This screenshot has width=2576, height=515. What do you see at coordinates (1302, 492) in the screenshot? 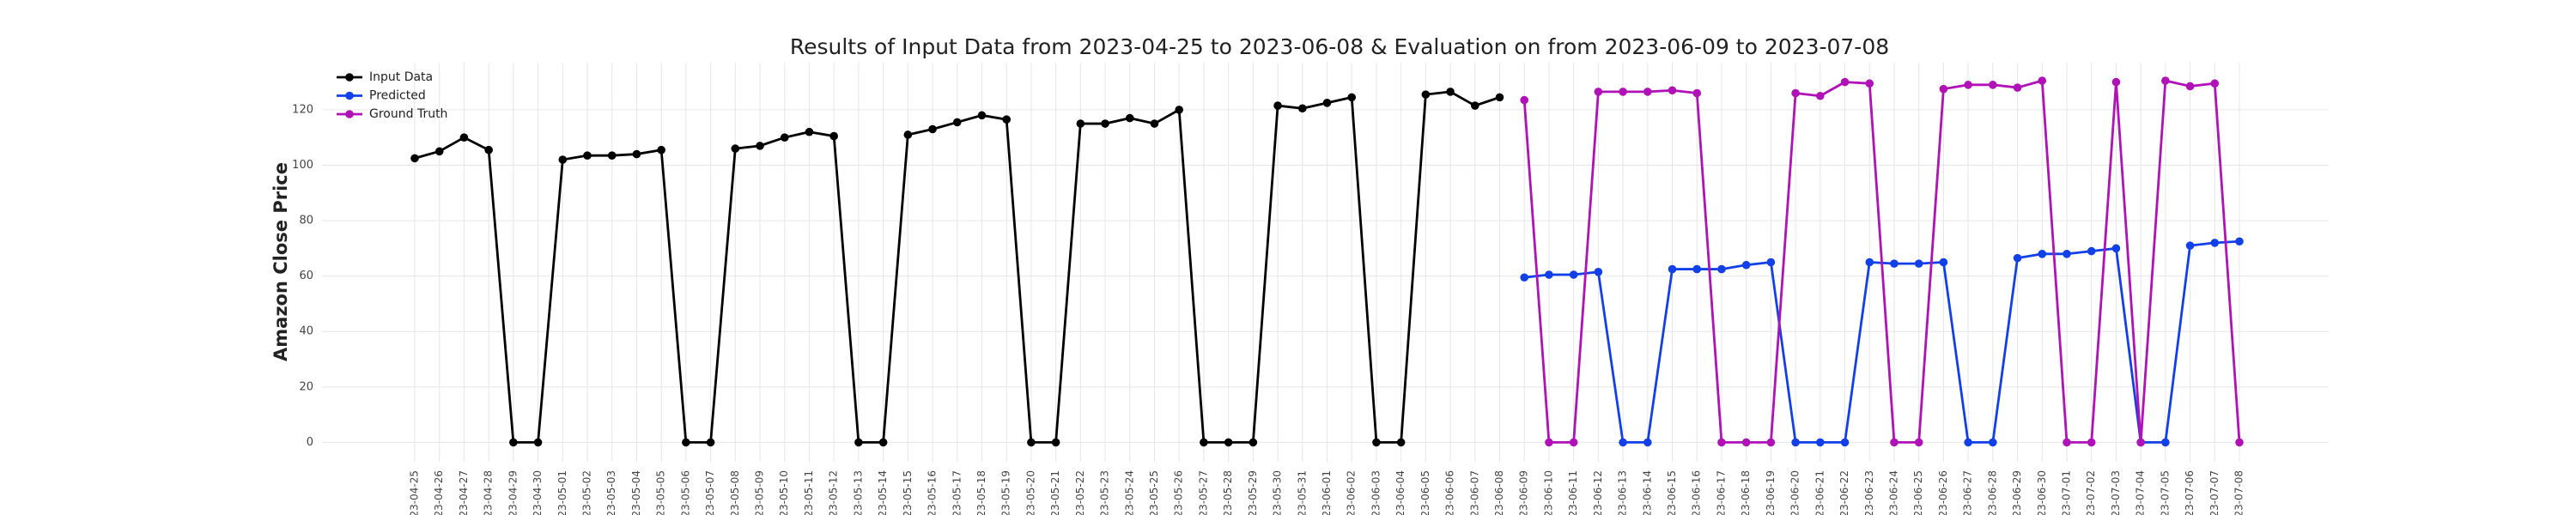
I see `x-tick-label: 2023-05-31` at bounding box center [1302, 492].